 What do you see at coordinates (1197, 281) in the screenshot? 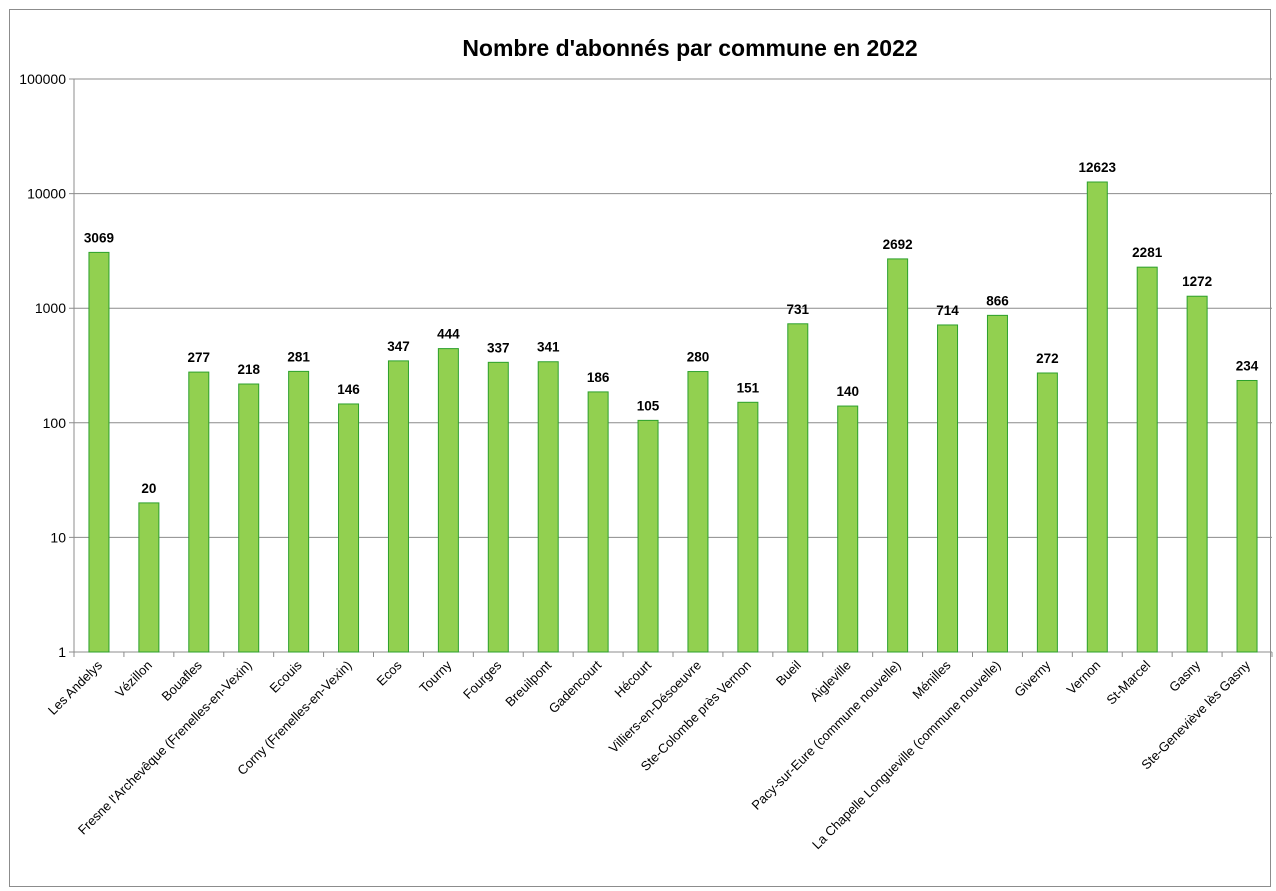
I see `data-label: 1272` at bounding box center [1197, 281].